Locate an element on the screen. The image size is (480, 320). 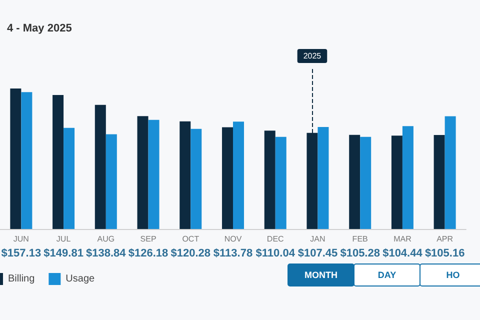
data-label: $126.18 is located at coordinates (148, 254).